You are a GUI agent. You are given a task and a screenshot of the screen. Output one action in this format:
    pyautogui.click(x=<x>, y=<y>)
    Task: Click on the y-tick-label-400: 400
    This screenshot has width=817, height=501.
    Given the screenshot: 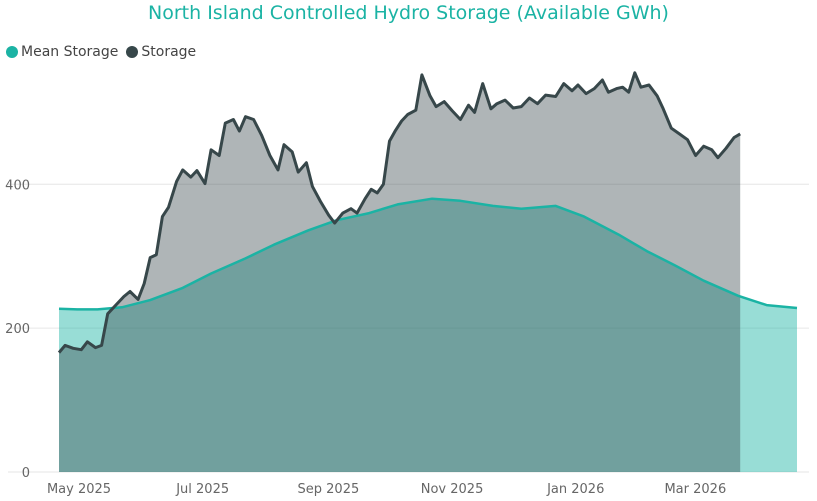 What is the action you would take?
    pyautogui.click(x=17, y=185)
    